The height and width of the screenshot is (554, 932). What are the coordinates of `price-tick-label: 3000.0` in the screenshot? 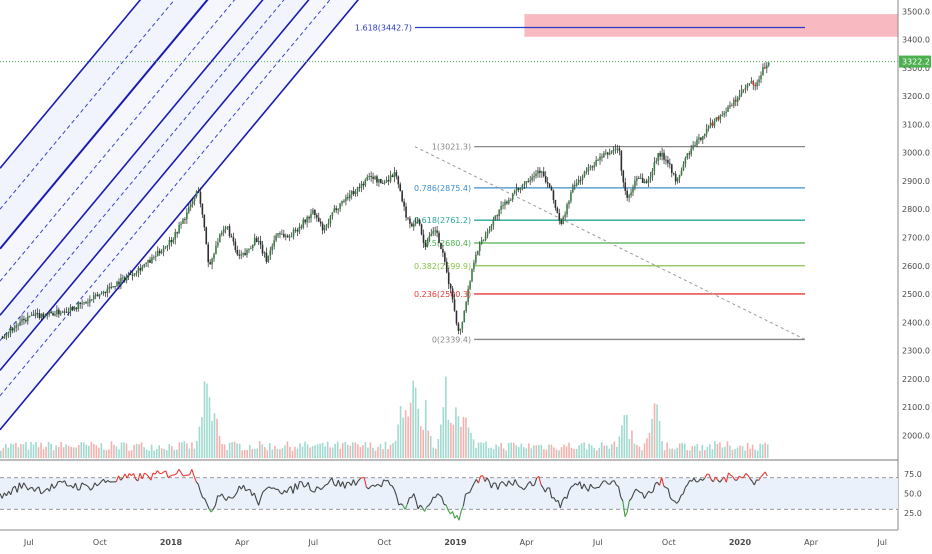 It's located at (916, 153).